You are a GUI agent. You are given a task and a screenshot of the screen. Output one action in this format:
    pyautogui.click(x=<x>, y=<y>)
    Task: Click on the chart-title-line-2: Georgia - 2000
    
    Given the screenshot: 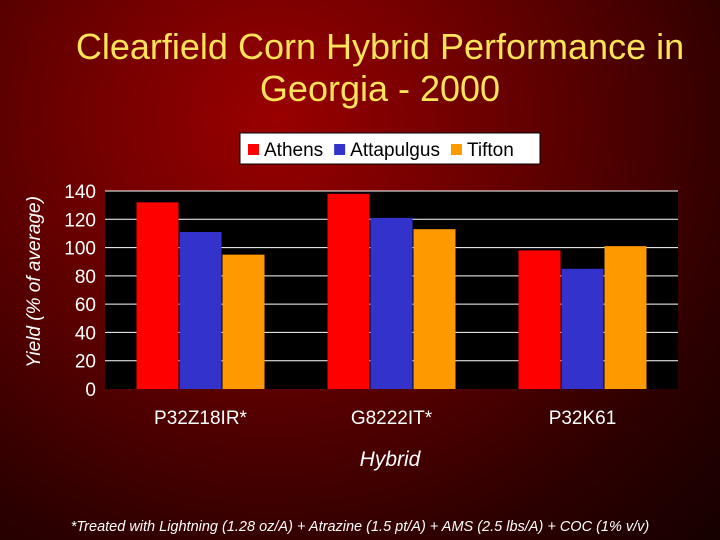 What is the action you would take?
    pyautogui.click(x=380, y=88)
    